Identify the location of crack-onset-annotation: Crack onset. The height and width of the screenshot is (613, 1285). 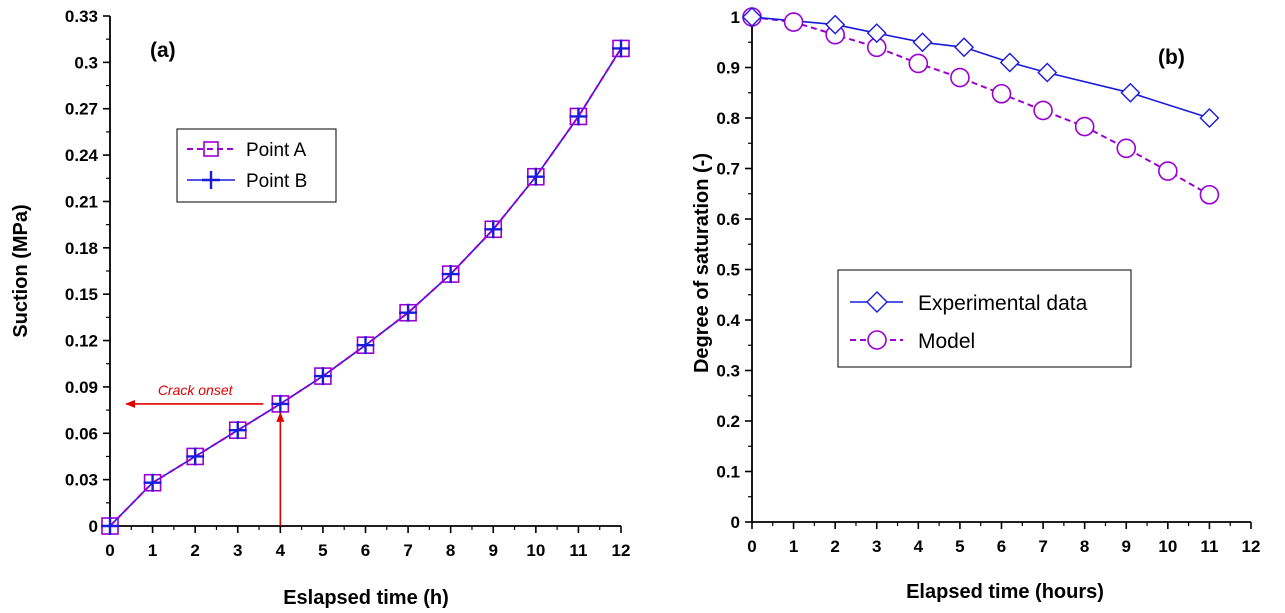
(205, 454).